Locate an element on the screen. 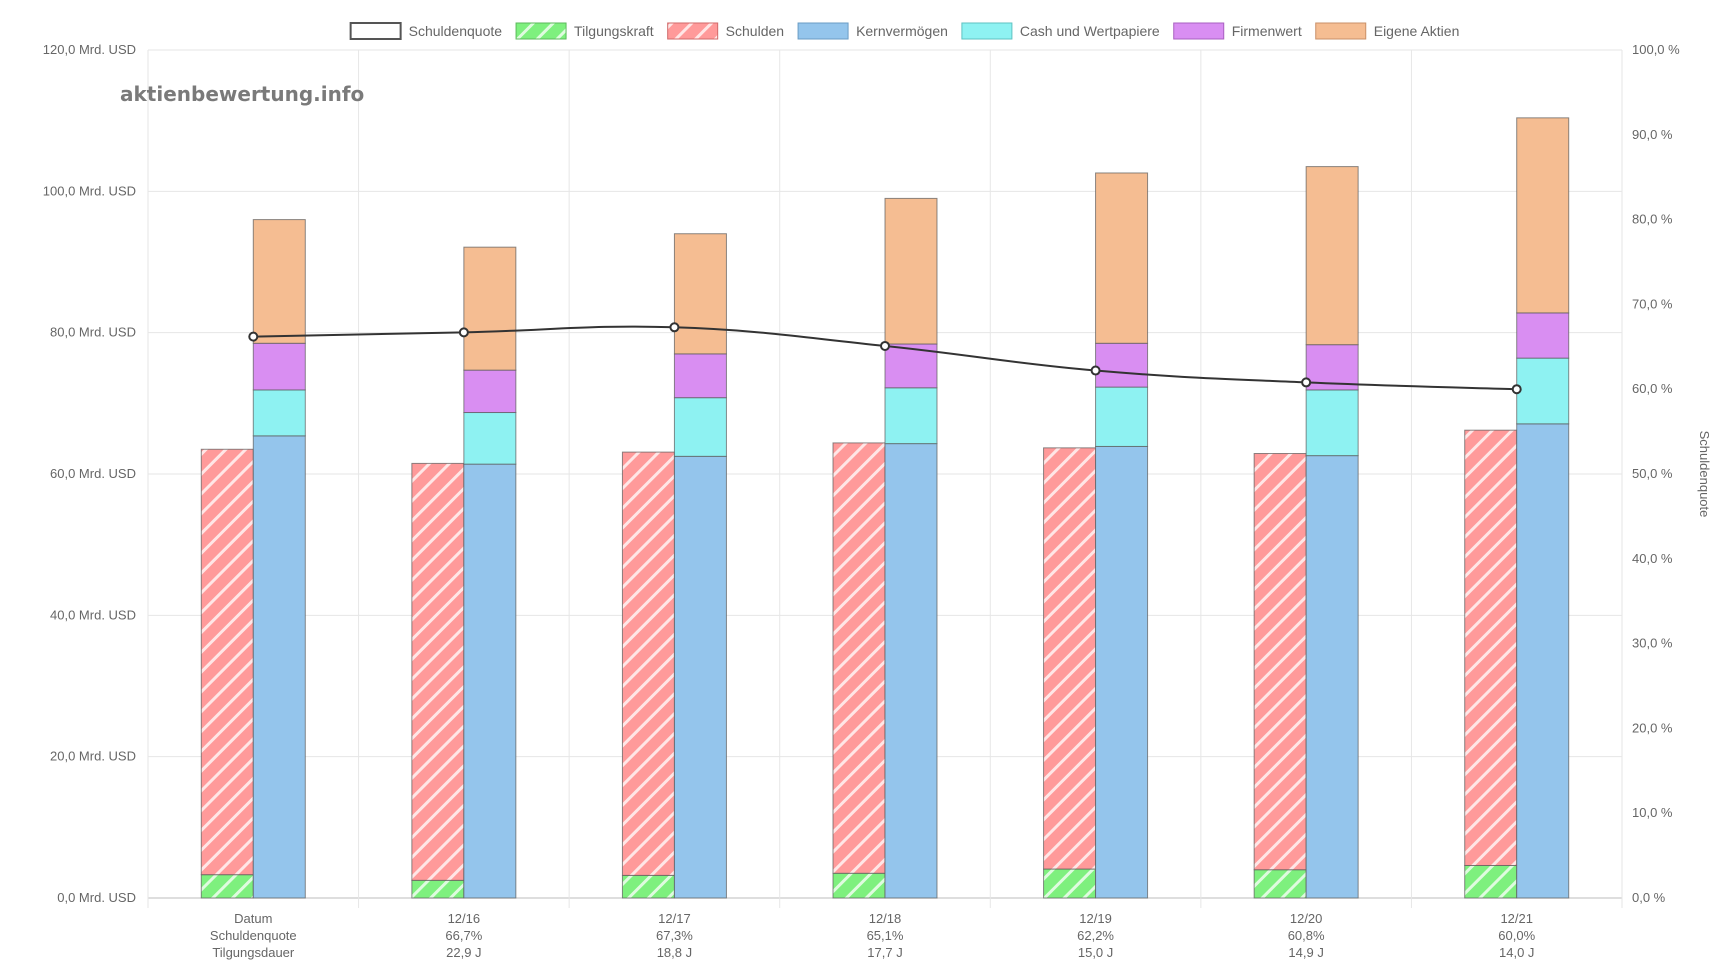  y-right-tick-label: 10,0 % is located at coordinates (1652, 812).